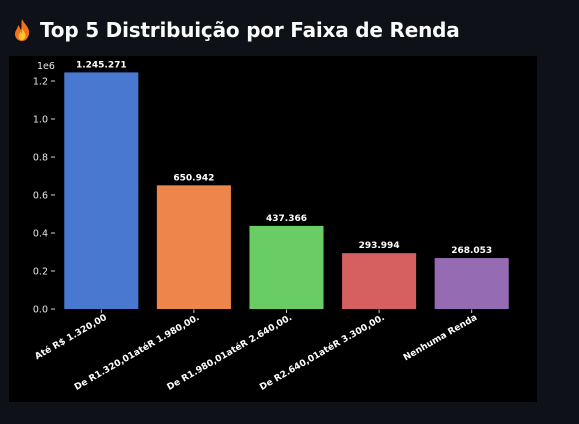 The width and height of the screenshot is (579, 424). Describe the element at coordinates (40, 310) in the screenshot. I see `y-tick-label: 0.0` at that location.